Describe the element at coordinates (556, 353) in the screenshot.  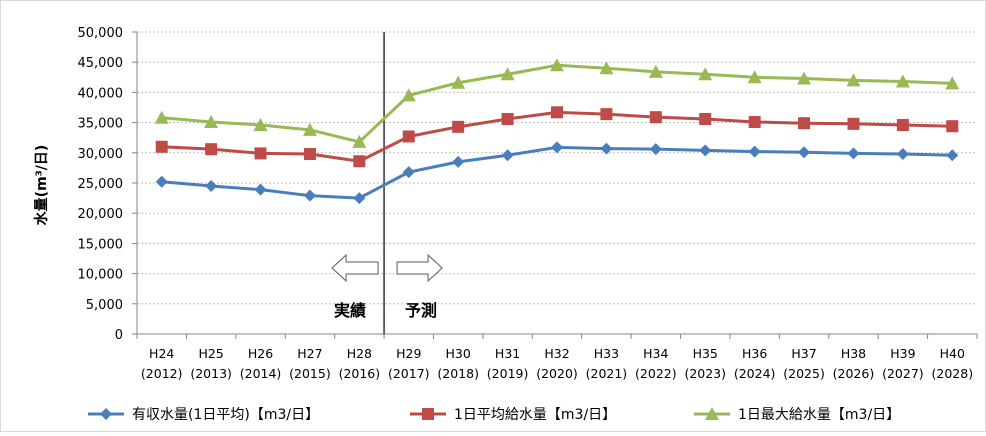
I see `x-tick-label: H32` at that location.